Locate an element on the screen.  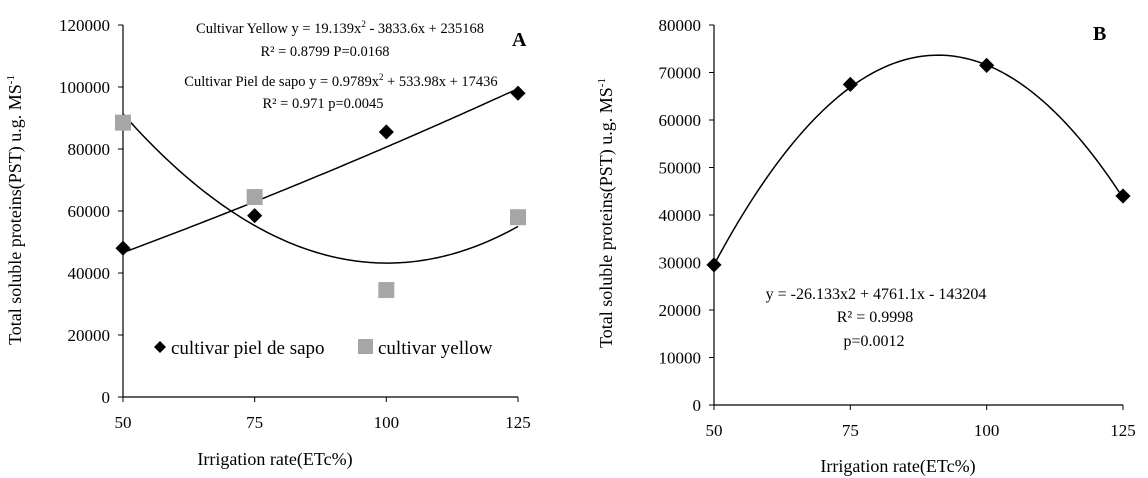
panel-b-x-axis-label: Irrigation rate(ETc%) is located at coordinates (897, 466).